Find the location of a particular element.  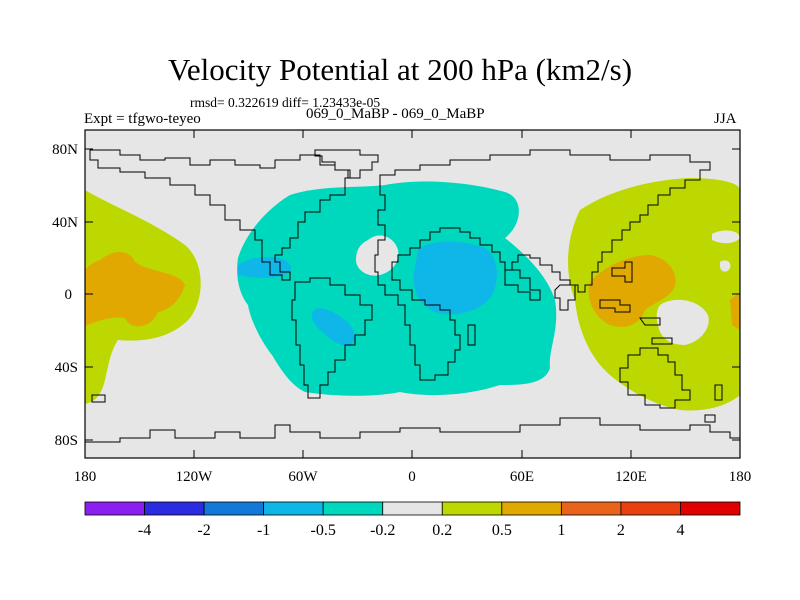

x-tick-label: 60W is located at coordinates (303, 477).